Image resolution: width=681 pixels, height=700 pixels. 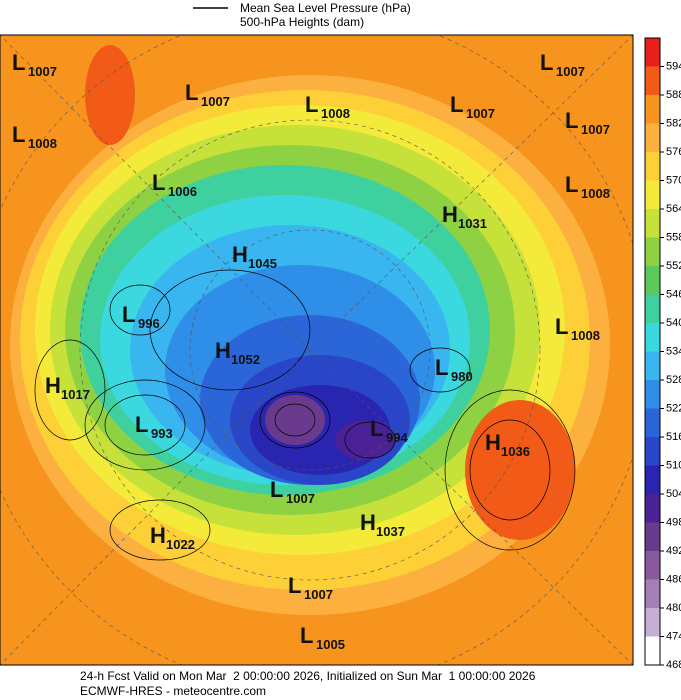 I want to click on colorbar-tick-label: 468, so click(x=673, y=665).